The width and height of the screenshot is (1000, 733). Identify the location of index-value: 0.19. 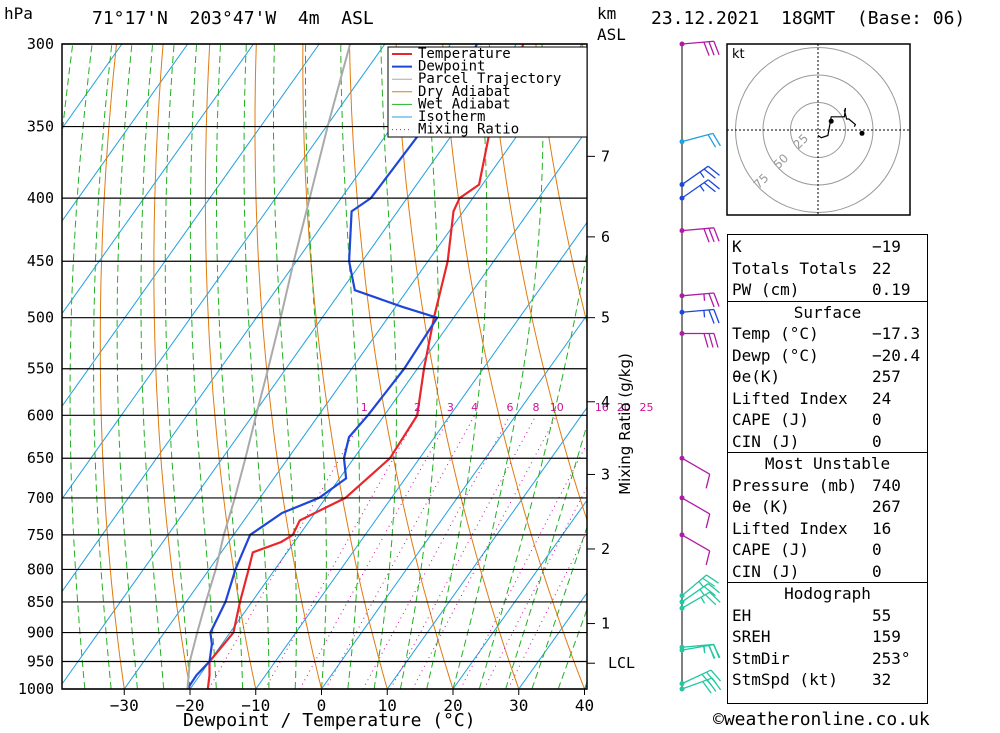
(891, 290).